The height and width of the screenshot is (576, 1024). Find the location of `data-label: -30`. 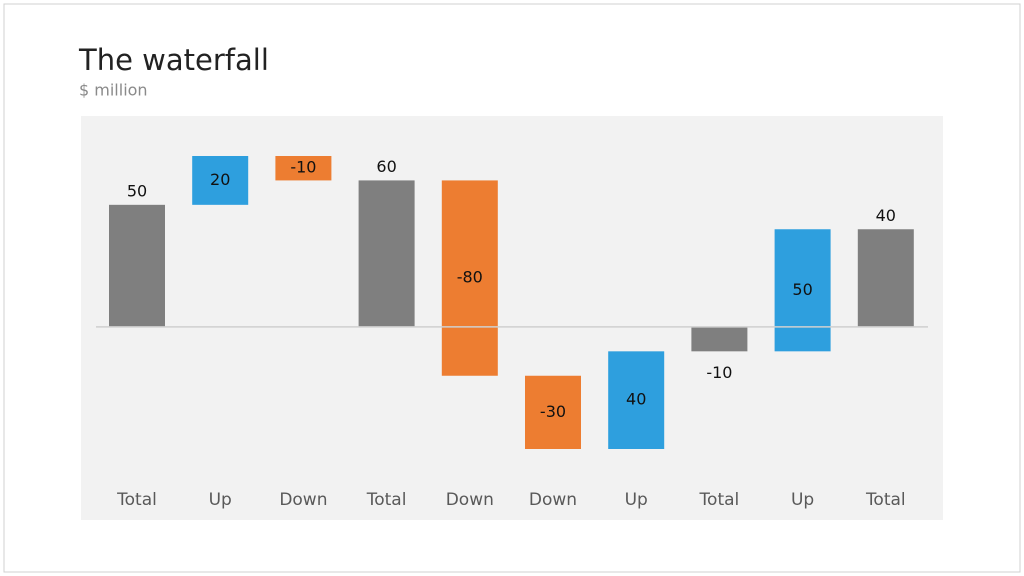

data-label: -30 is located at coordinates (553, 411).